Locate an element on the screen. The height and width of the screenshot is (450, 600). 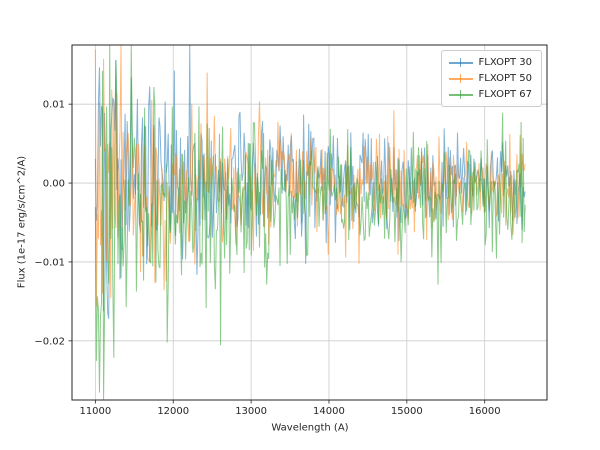
legend-item: FLXOPT 50 is located at coordinates (490, 78).